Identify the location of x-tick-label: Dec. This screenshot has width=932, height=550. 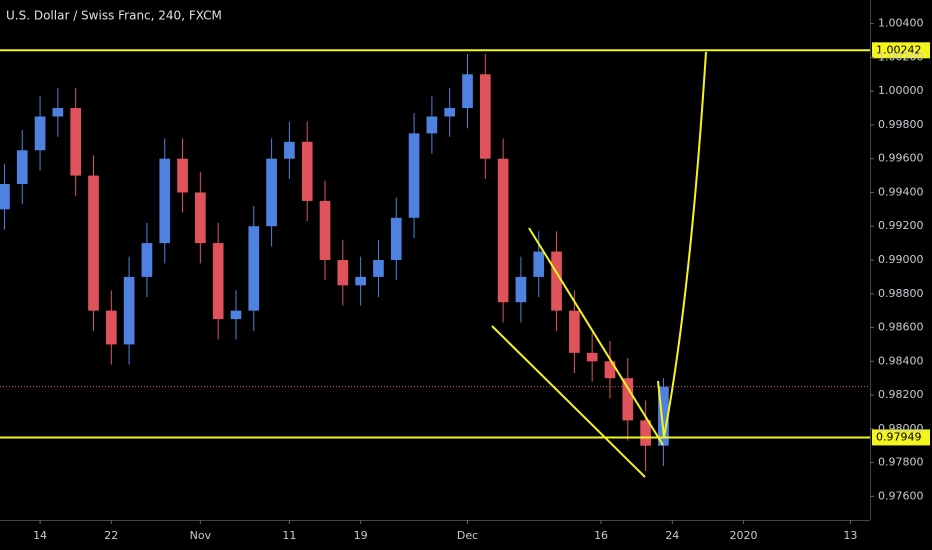
(467, 535).